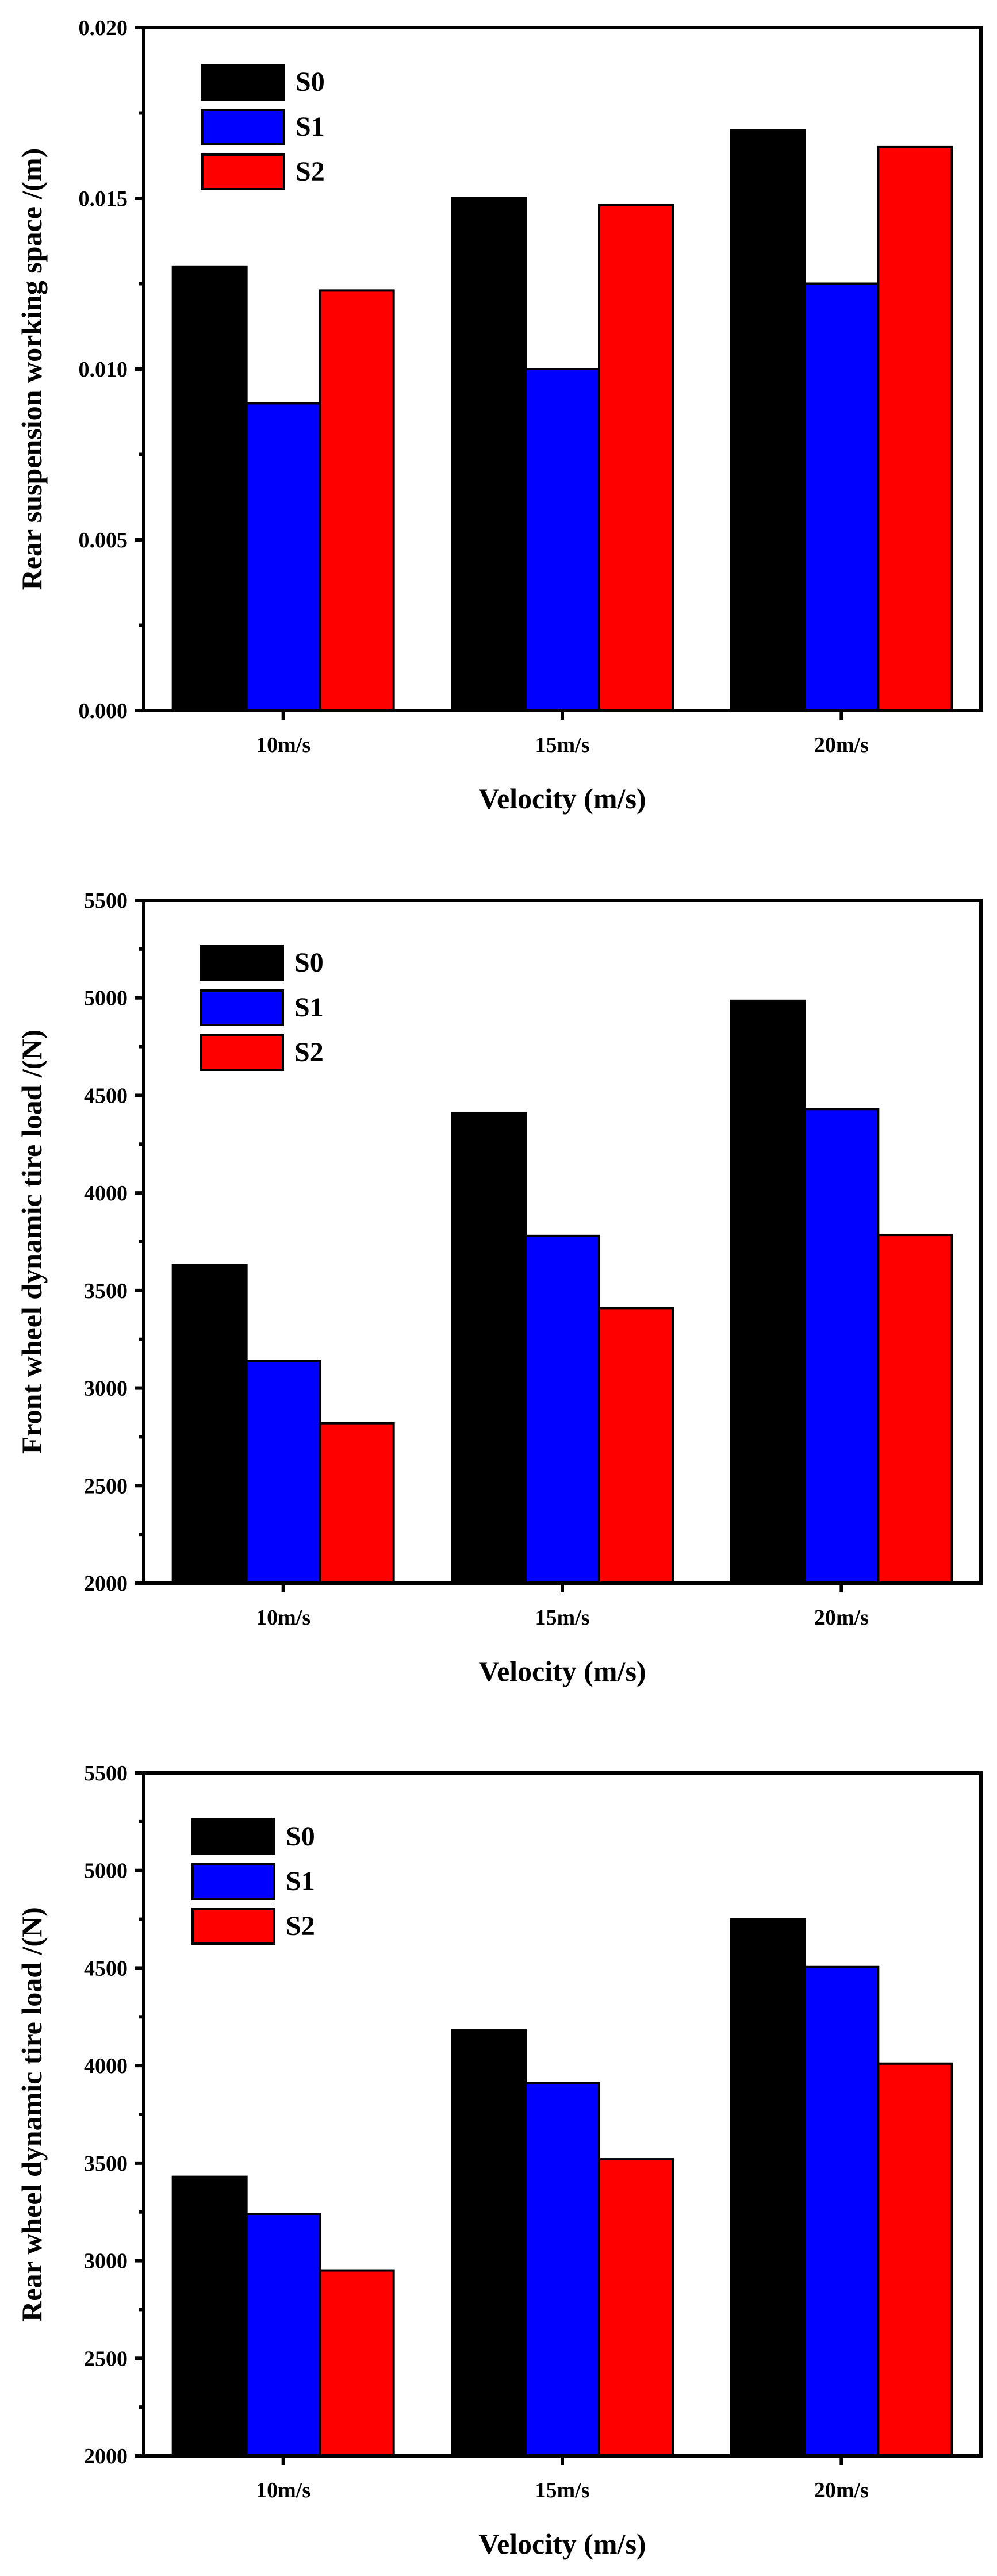 This screenshot has height=2576, width=997. I want to click on y-tick-label: 0.020, so click(103, 28).